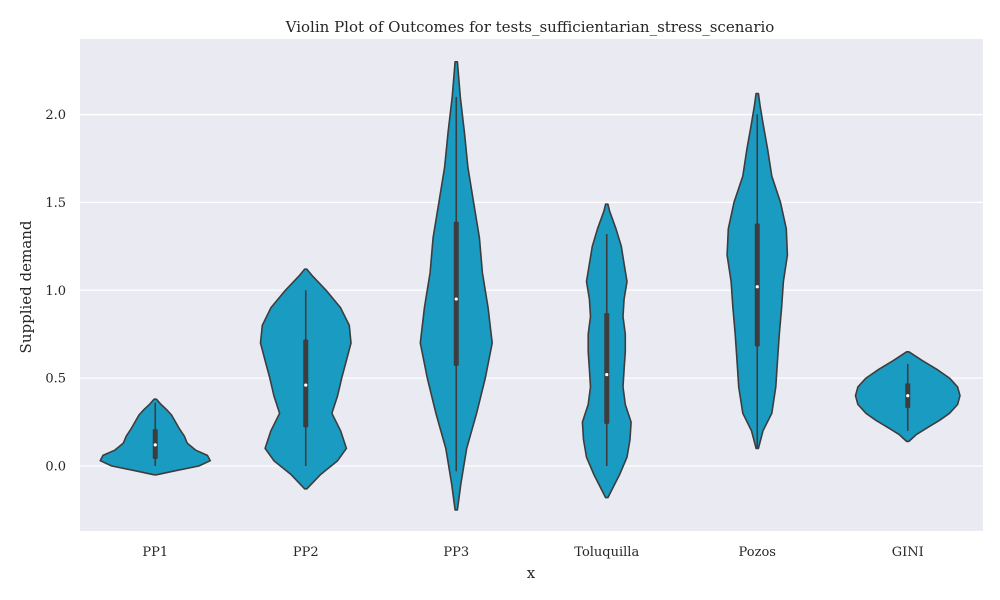 The width and height of the screenshot is (1000, 600). Describe the element at coordinates (306, 552) in the screenshot. I see `x-tick-label: PP2` at that location.